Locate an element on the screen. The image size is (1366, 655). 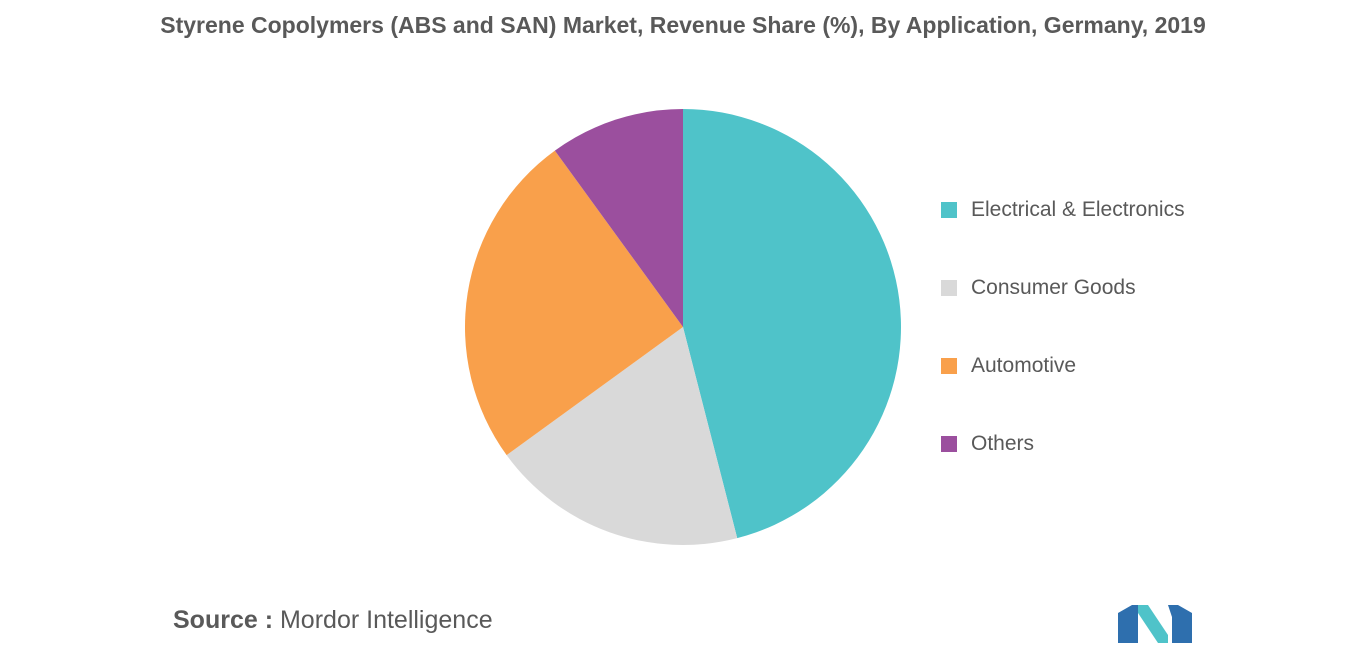
legend-item: Automotive is located at coordinates (1008, 366).